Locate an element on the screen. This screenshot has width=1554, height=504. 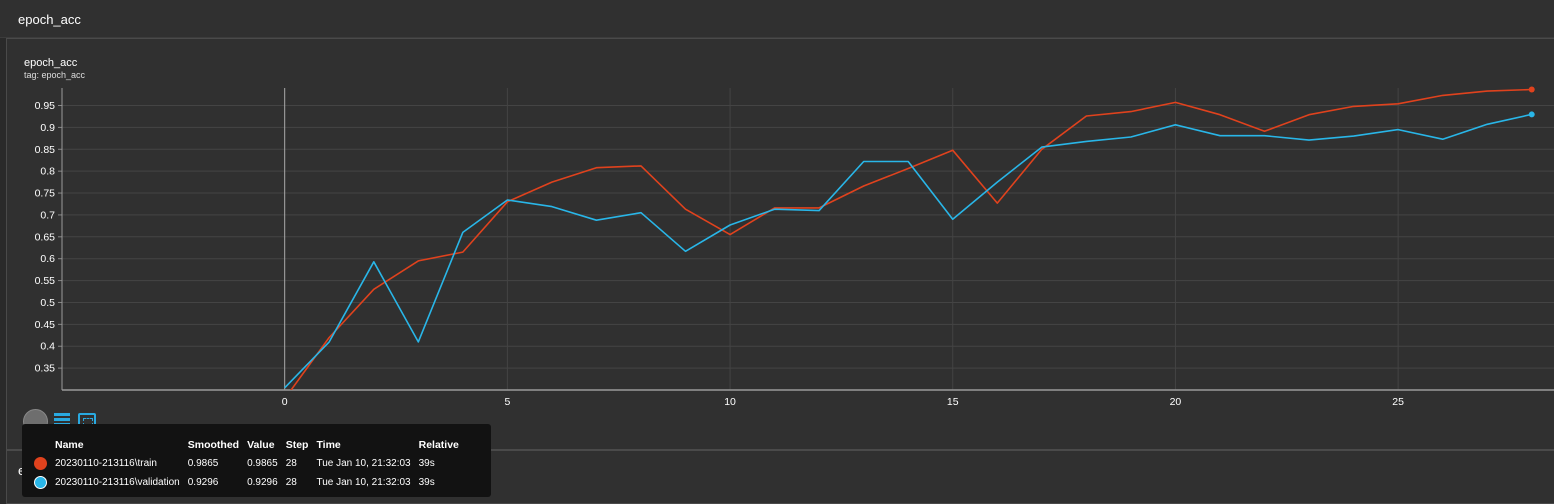
y-tick-label: 0.45 is located at coordinates (45, 325).